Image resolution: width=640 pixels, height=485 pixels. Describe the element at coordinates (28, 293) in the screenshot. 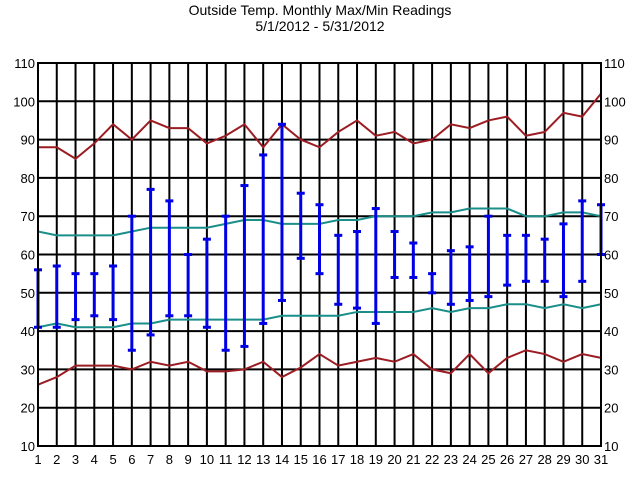

I see `y-tick-label-left: 50` at that location.